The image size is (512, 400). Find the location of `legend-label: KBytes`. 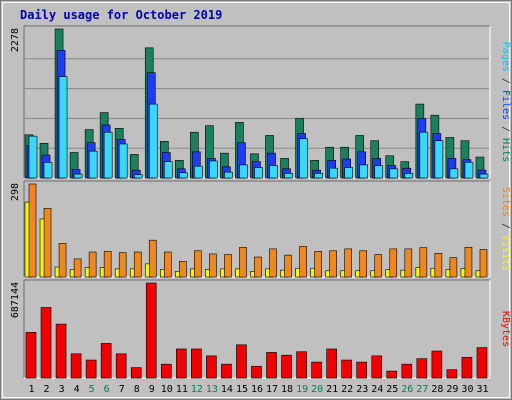

legend-label: KBytes is located at coordinates (505, 329).